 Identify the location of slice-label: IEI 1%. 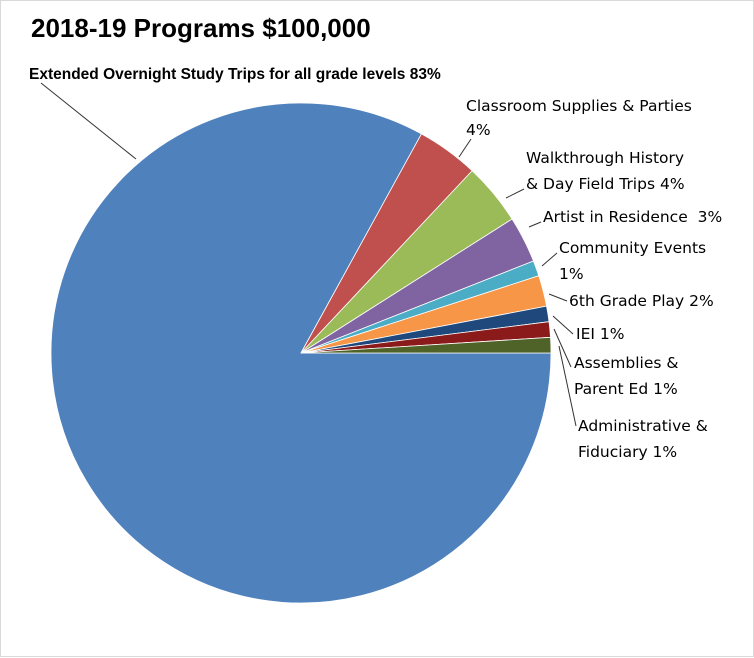
(600, 334).